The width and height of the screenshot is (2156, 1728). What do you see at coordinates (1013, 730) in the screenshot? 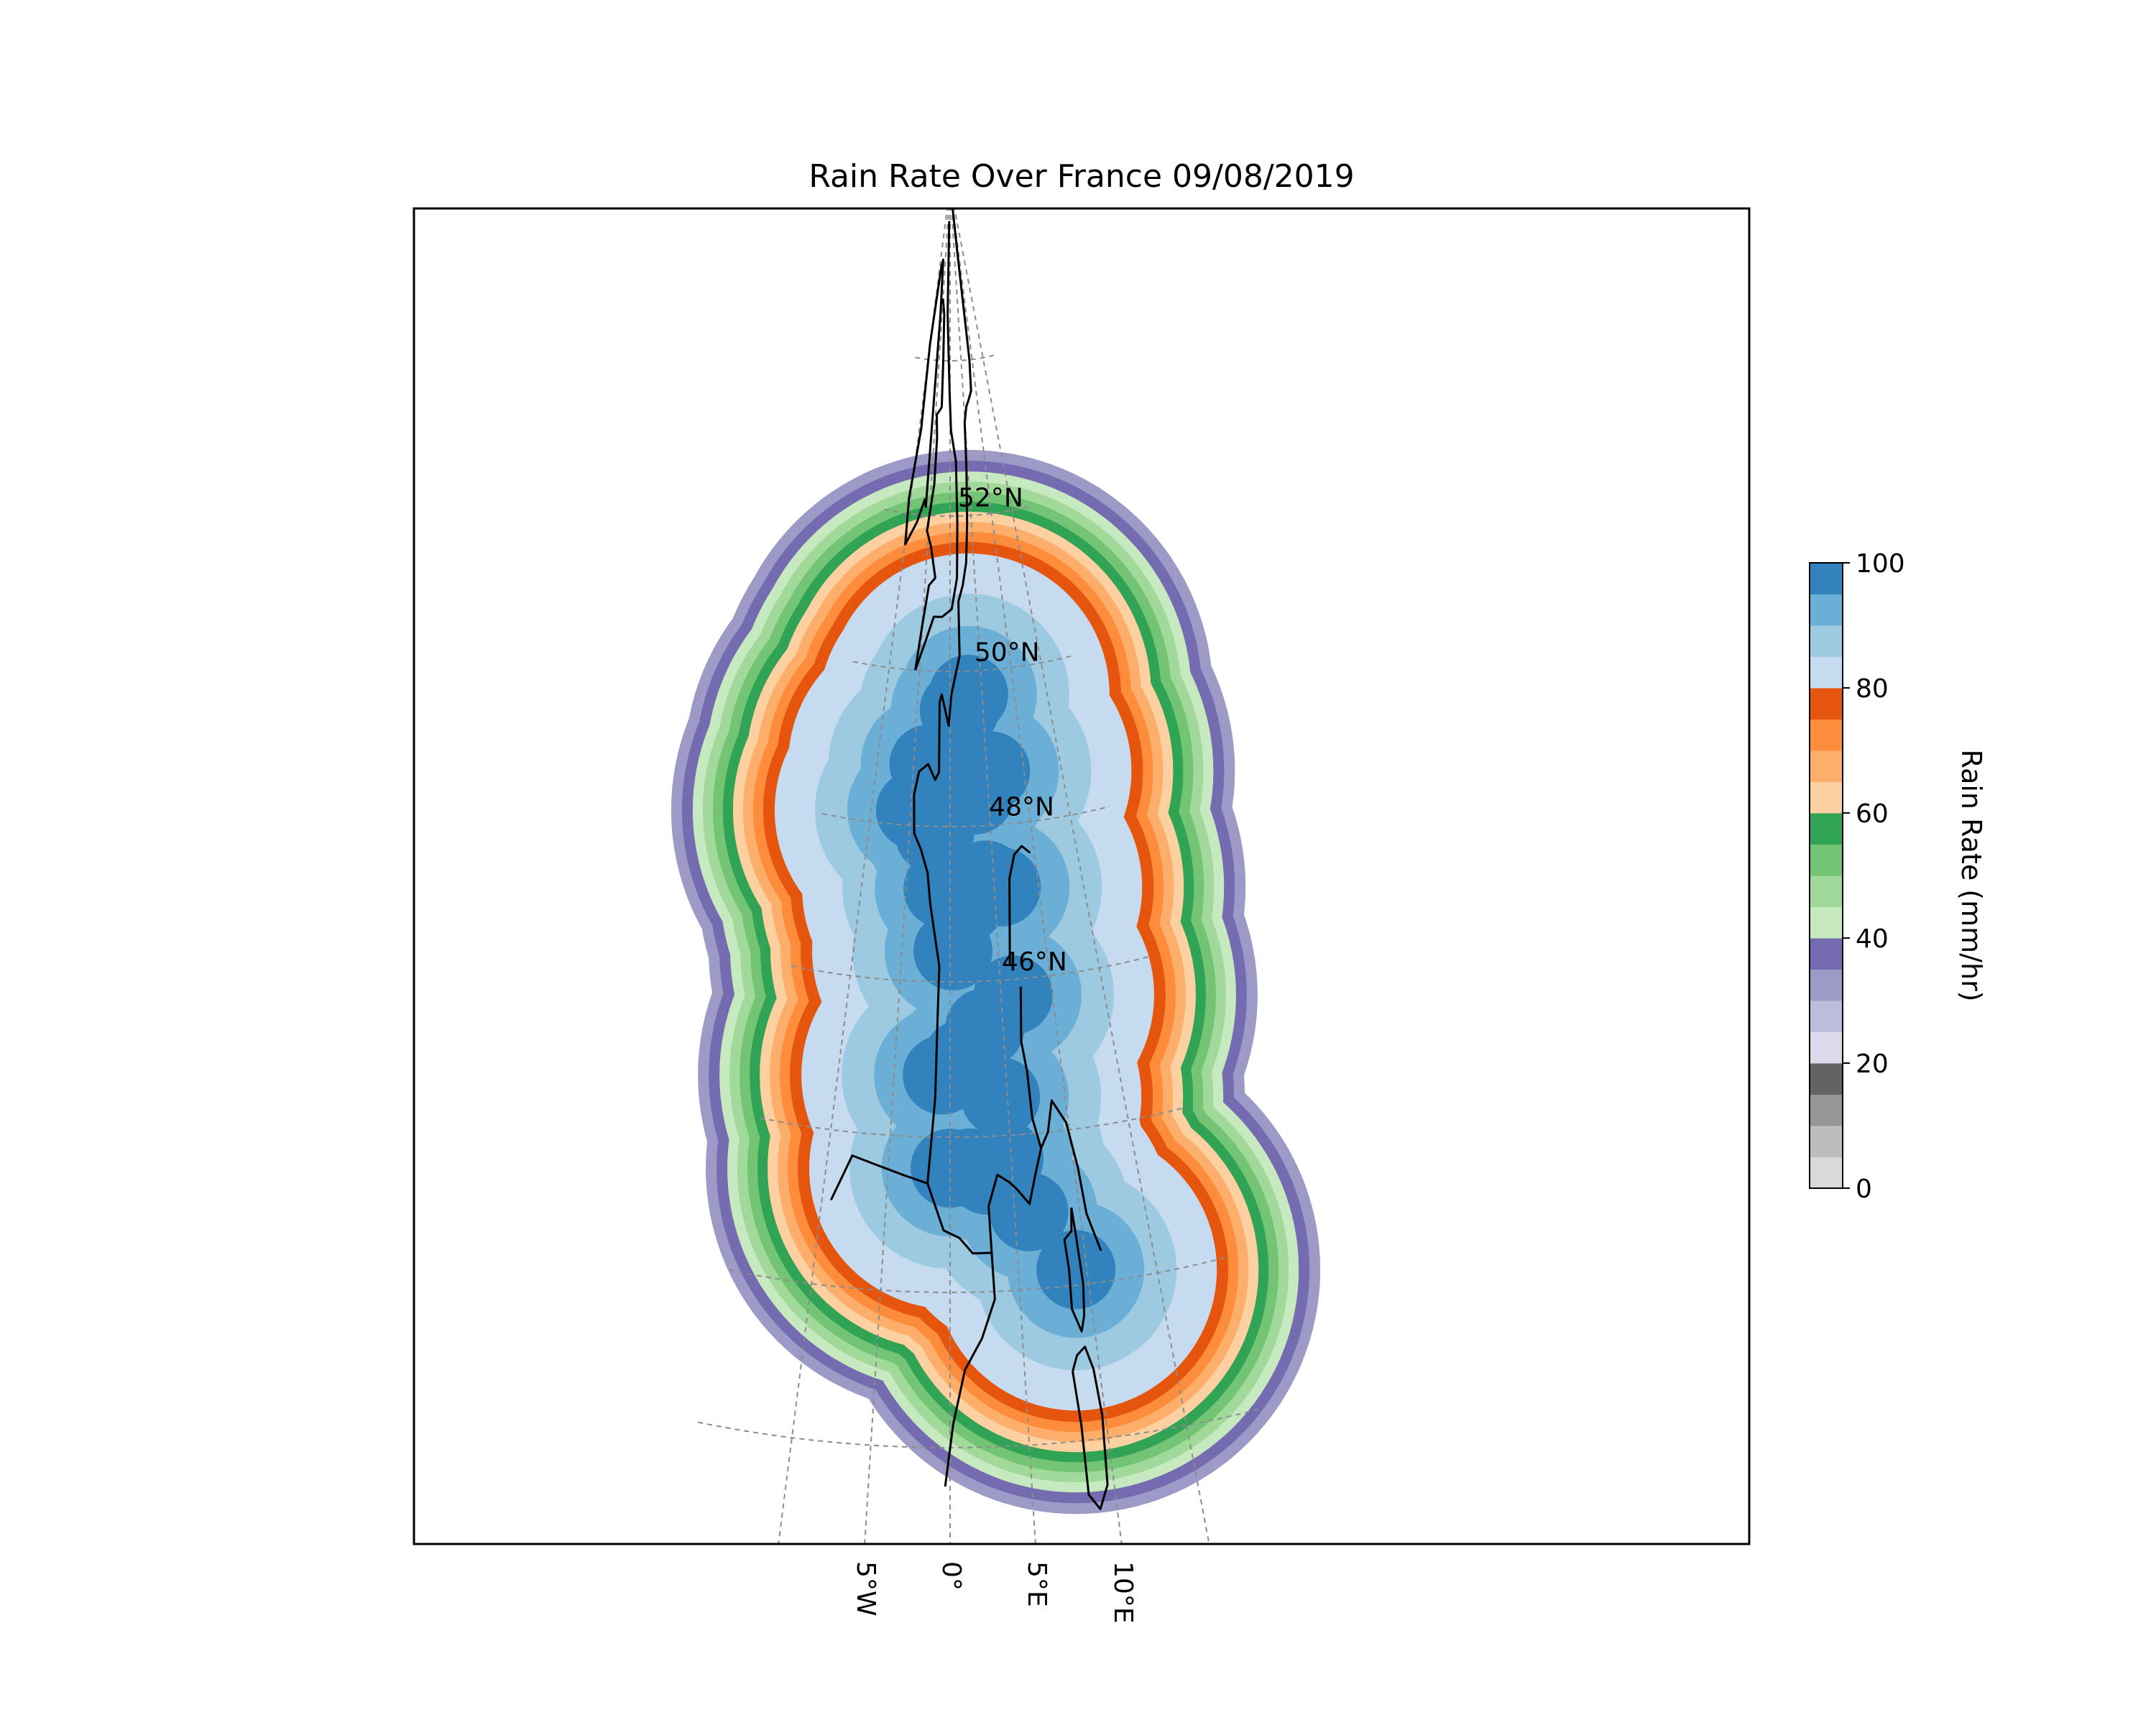
I see `graticule-labels: 52°N 50°N 48°N 46°N` at bounding box center [1013, 730].